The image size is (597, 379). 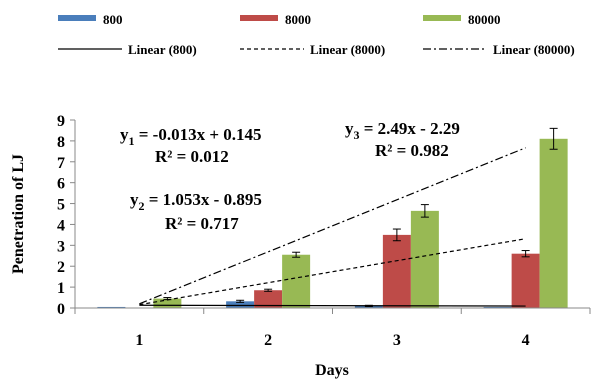 What do you see at coordinates (61, 121) in the screenshot?
I see `y-tick-label: 9` at bounding box center [61, 121].